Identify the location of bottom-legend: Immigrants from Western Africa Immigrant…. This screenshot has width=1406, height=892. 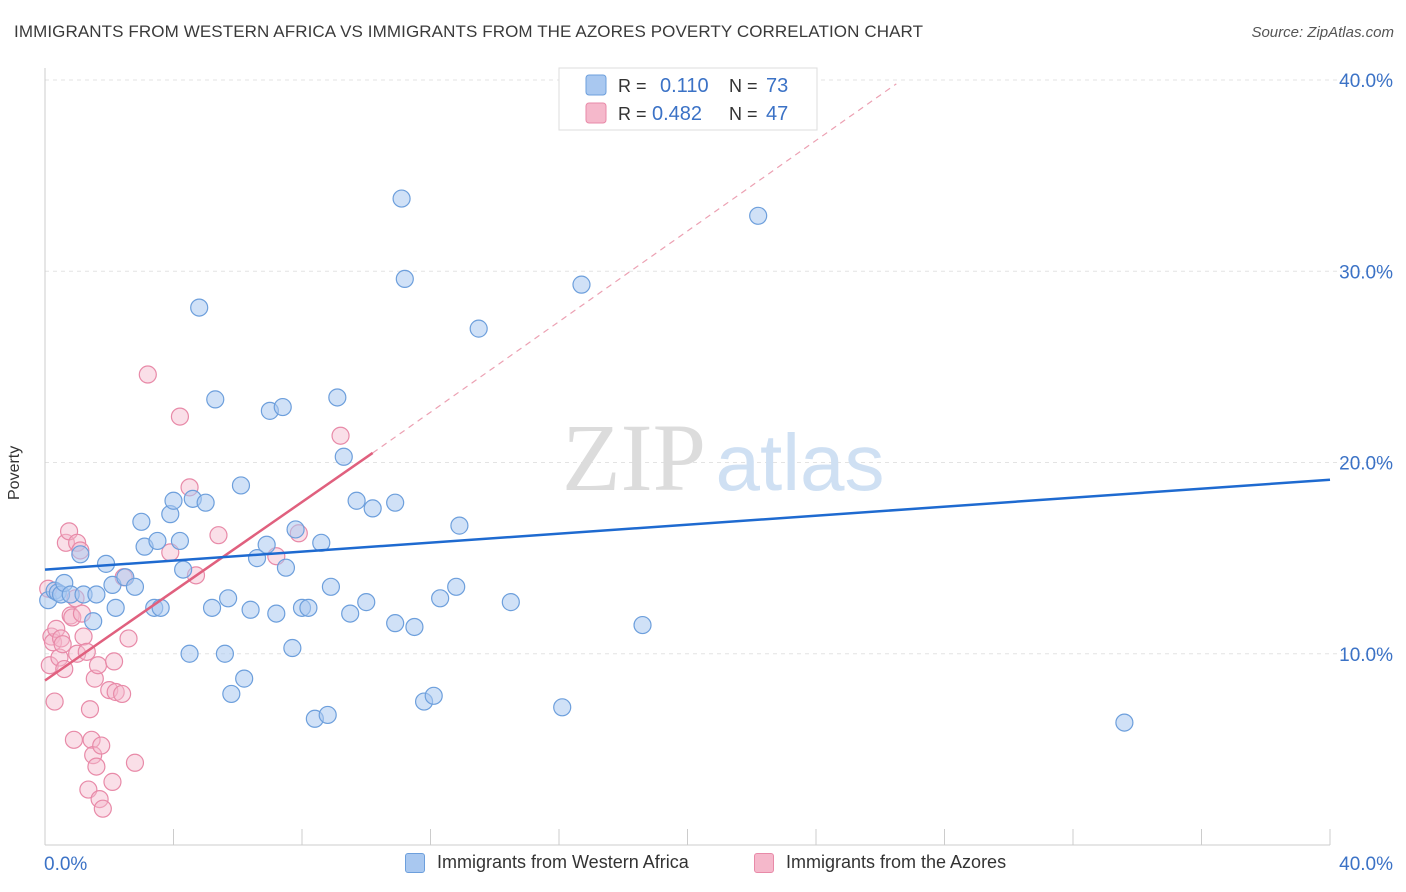
(703, 865).